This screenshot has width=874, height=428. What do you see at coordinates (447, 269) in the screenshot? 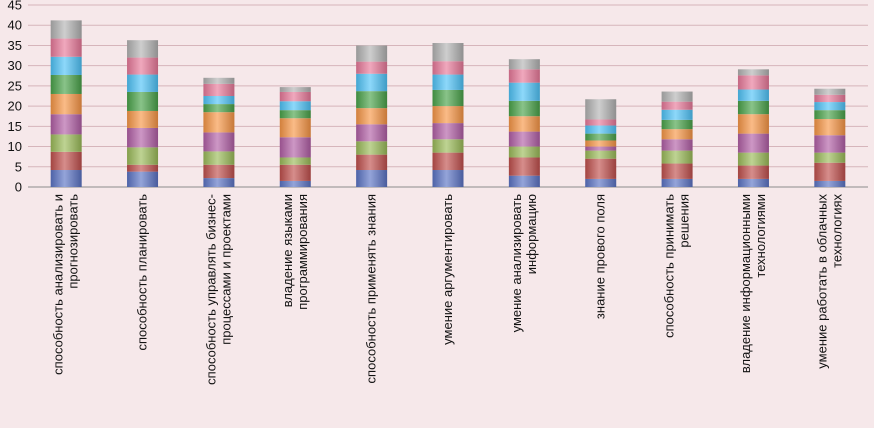
I see `x-tick-label: умение аргументировать` at bounding box center [447, 269].